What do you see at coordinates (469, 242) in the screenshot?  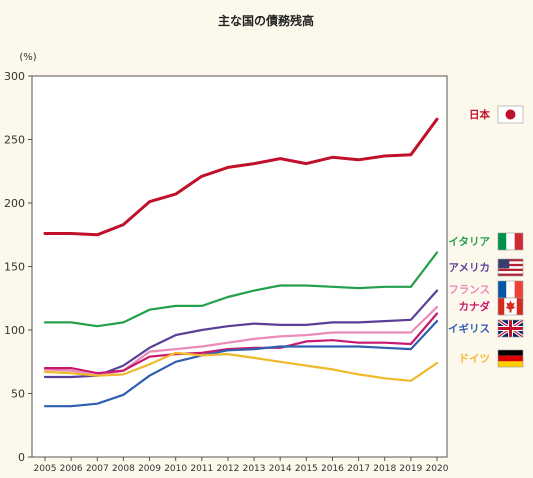 I see `legend-label: イタリア` at bounding box center [469, 242].